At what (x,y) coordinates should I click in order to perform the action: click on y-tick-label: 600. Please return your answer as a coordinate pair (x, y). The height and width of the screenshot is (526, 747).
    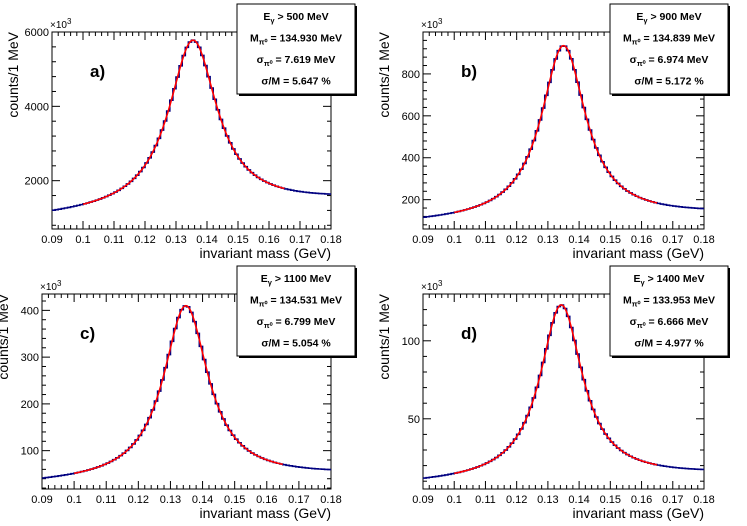
    Looking at the image, I should click on (411, 117).